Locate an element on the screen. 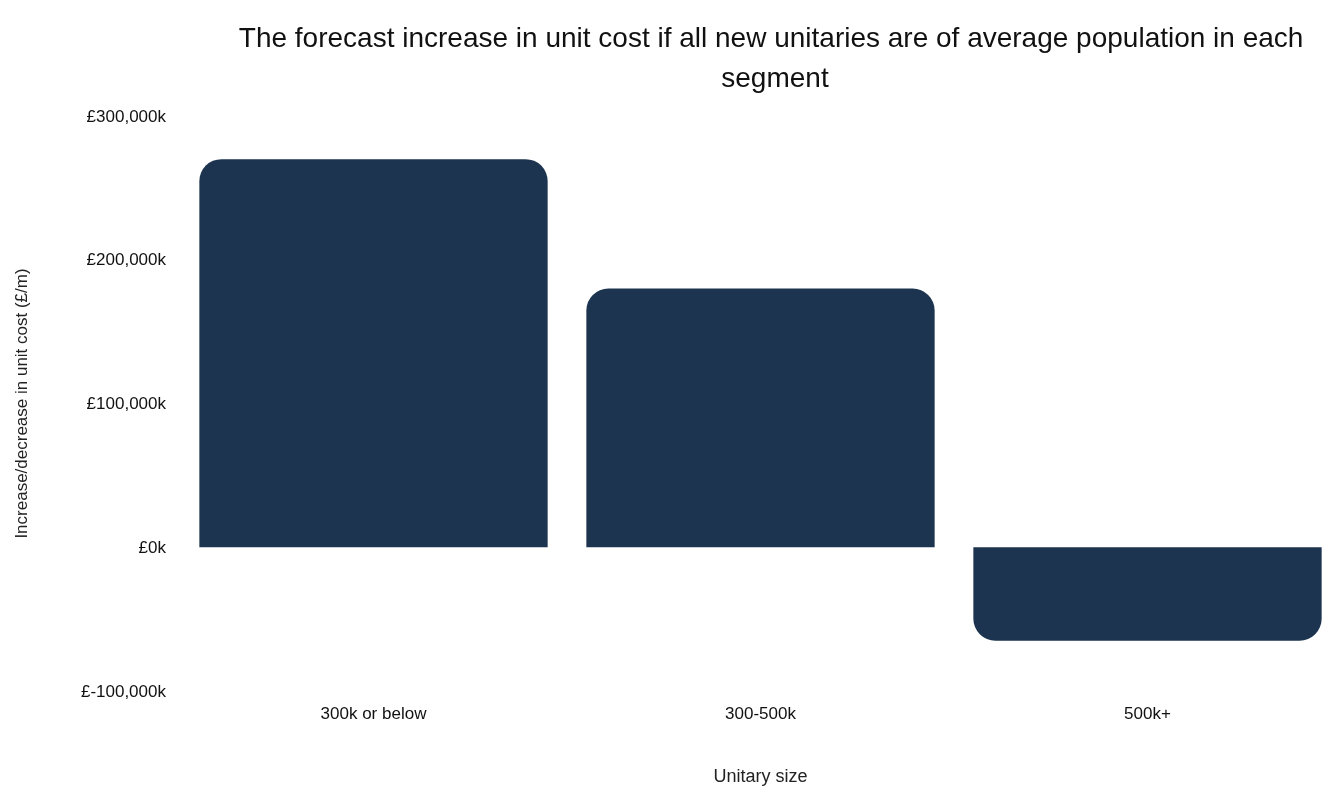 Image resolution: width=1343 pixels, height=795 pixels. y-tick-label: £-100,000k is located at coordinates (123, 691).